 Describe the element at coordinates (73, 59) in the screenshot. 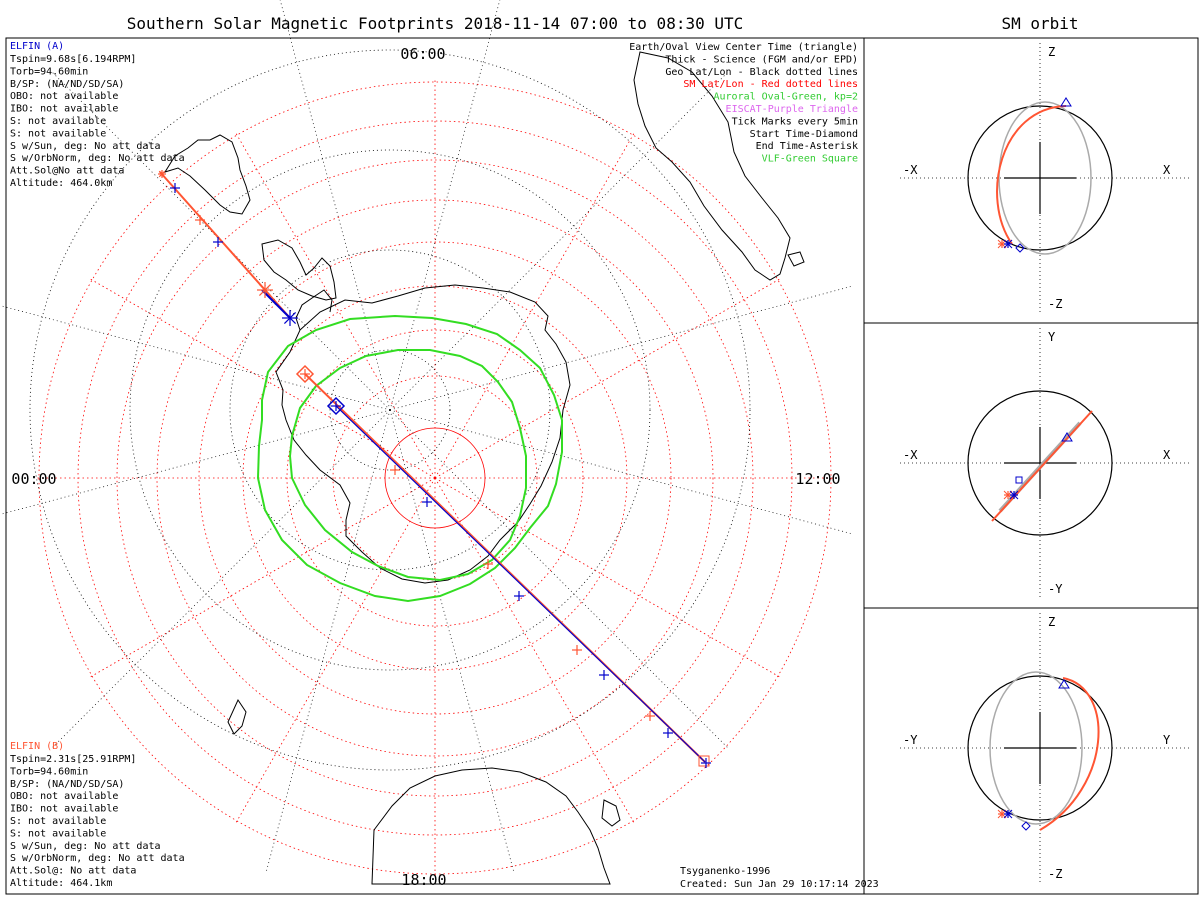

I see `elfin-a-info-line: Tspin=9.68s[6.194RPM]` at that location.